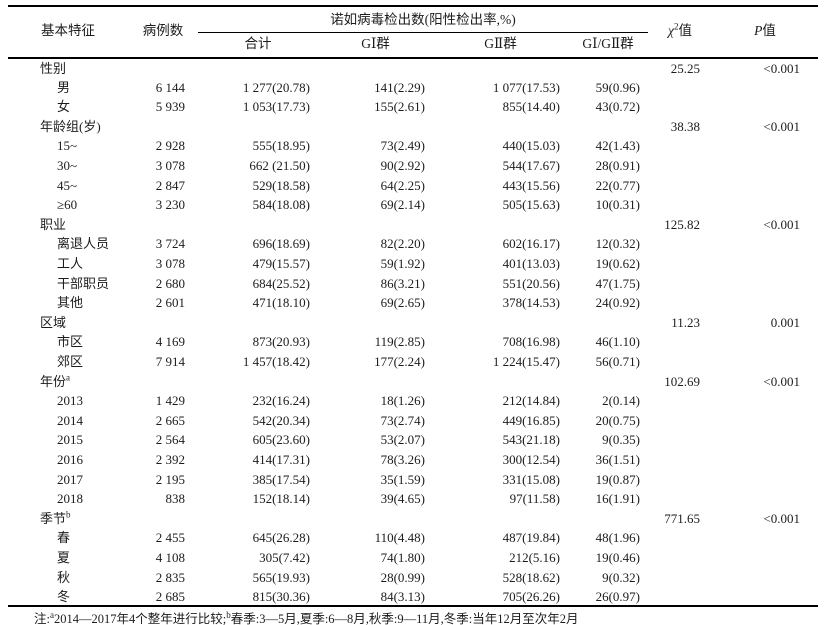 This screenshot has height=625, width=826. What do you see at coordinates (531, 244) in the screenshot?
I see `cell-g2: 602(16.17)` at bounding box center [531, 244].